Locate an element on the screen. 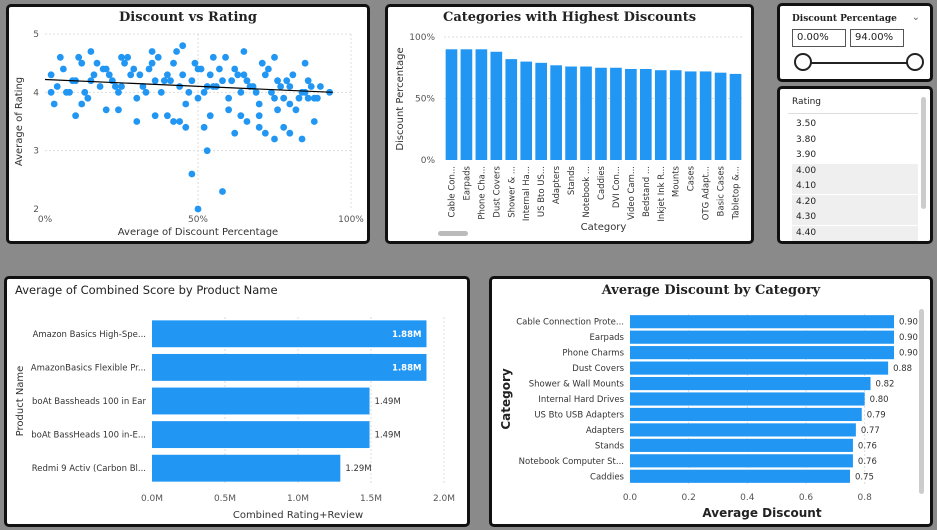  category-tick-label: Mounts is located at coordinates (677, 181).